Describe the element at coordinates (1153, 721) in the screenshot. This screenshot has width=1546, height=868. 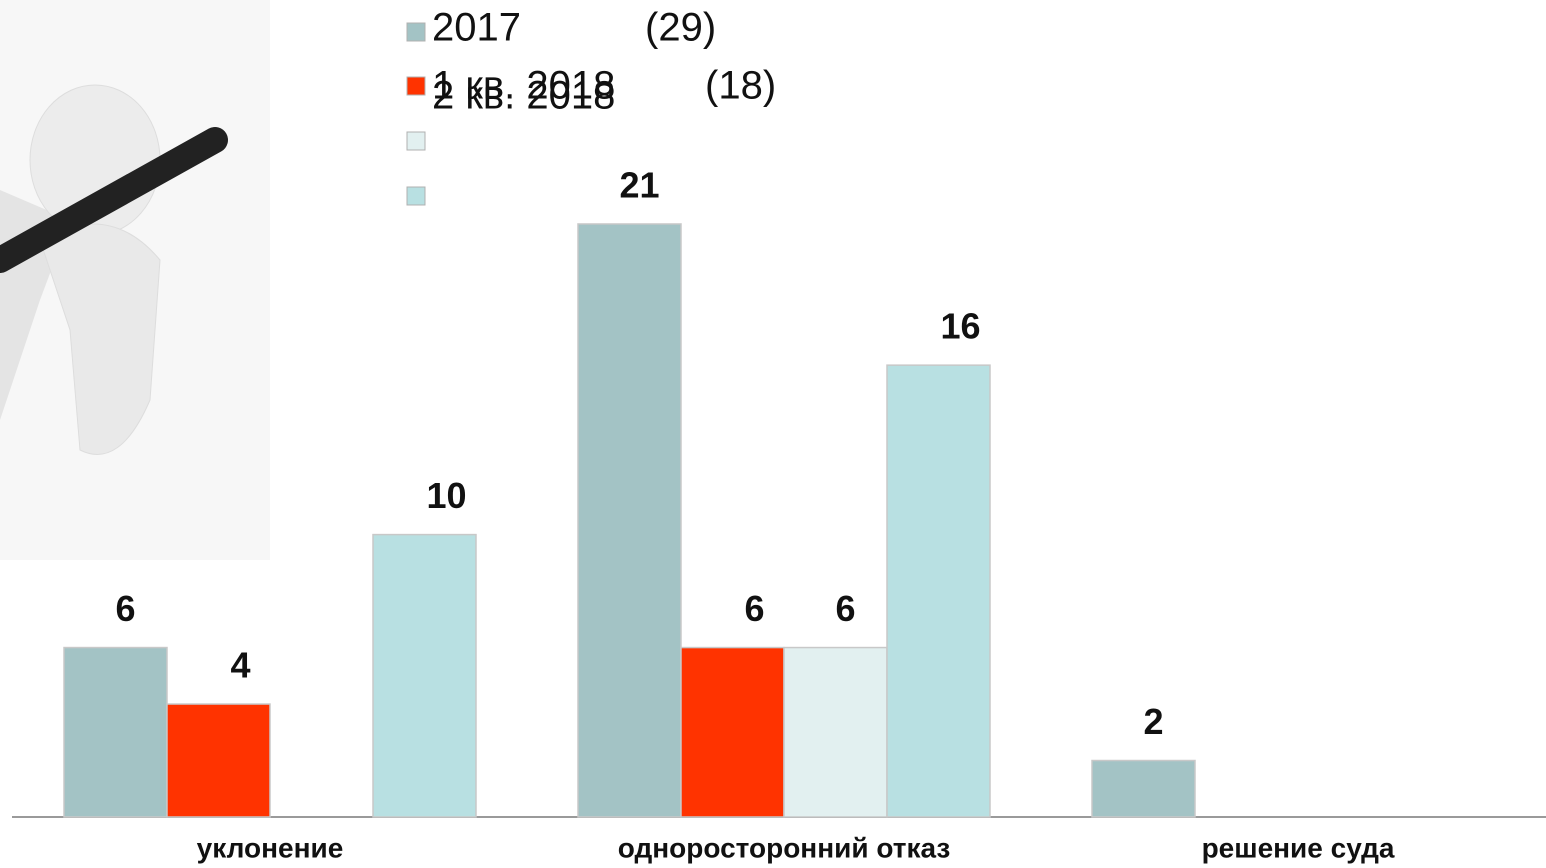
I see `value-label: 2` at that location.